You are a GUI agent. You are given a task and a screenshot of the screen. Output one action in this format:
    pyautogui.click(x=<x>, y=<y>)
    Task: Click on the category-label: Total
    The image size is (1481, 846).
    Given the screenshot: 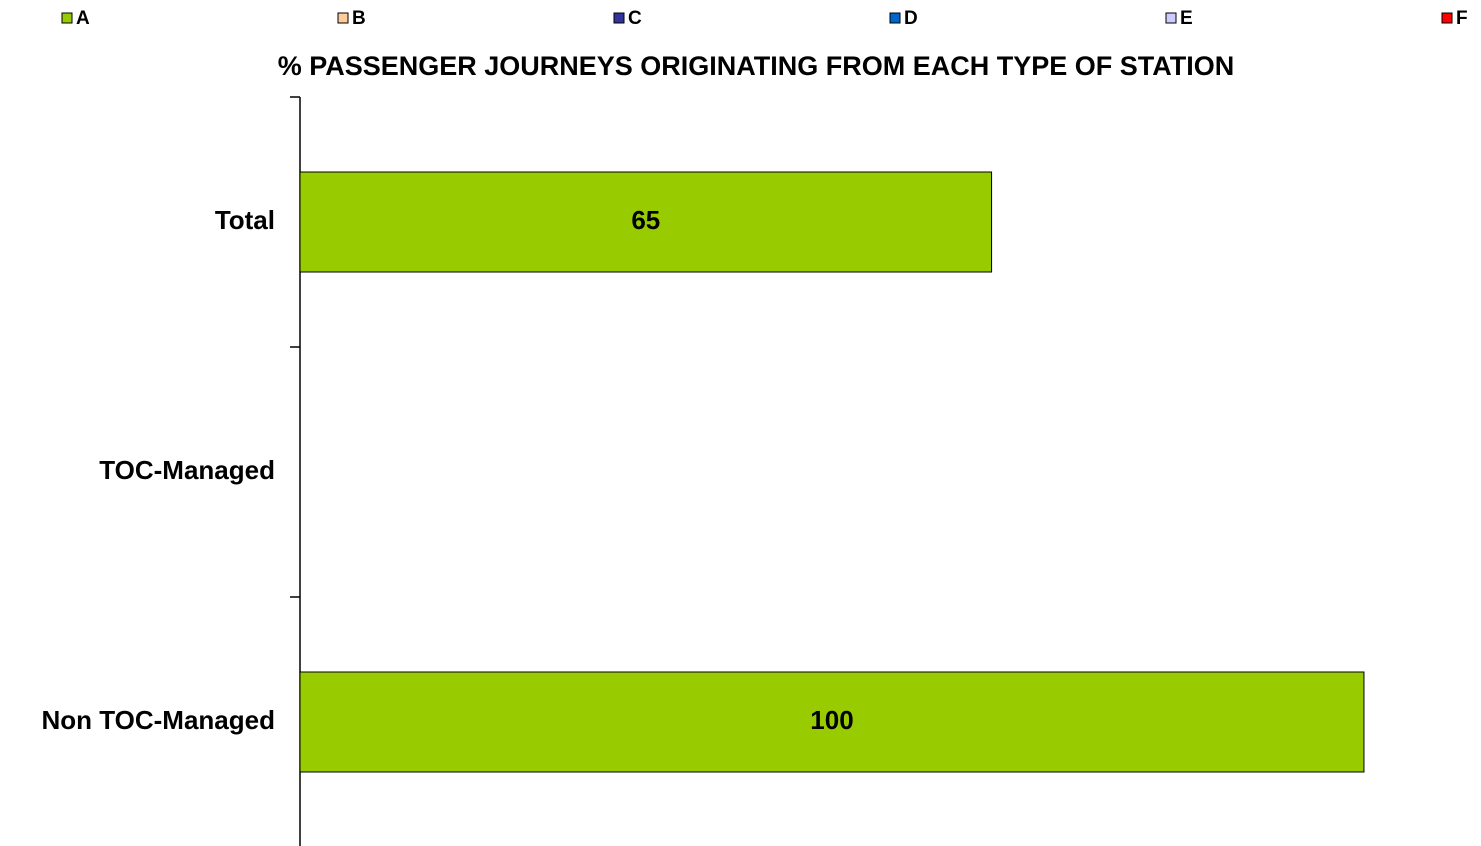 What is the action you would take?
    pyautogui.click(x=245, y=220)
    